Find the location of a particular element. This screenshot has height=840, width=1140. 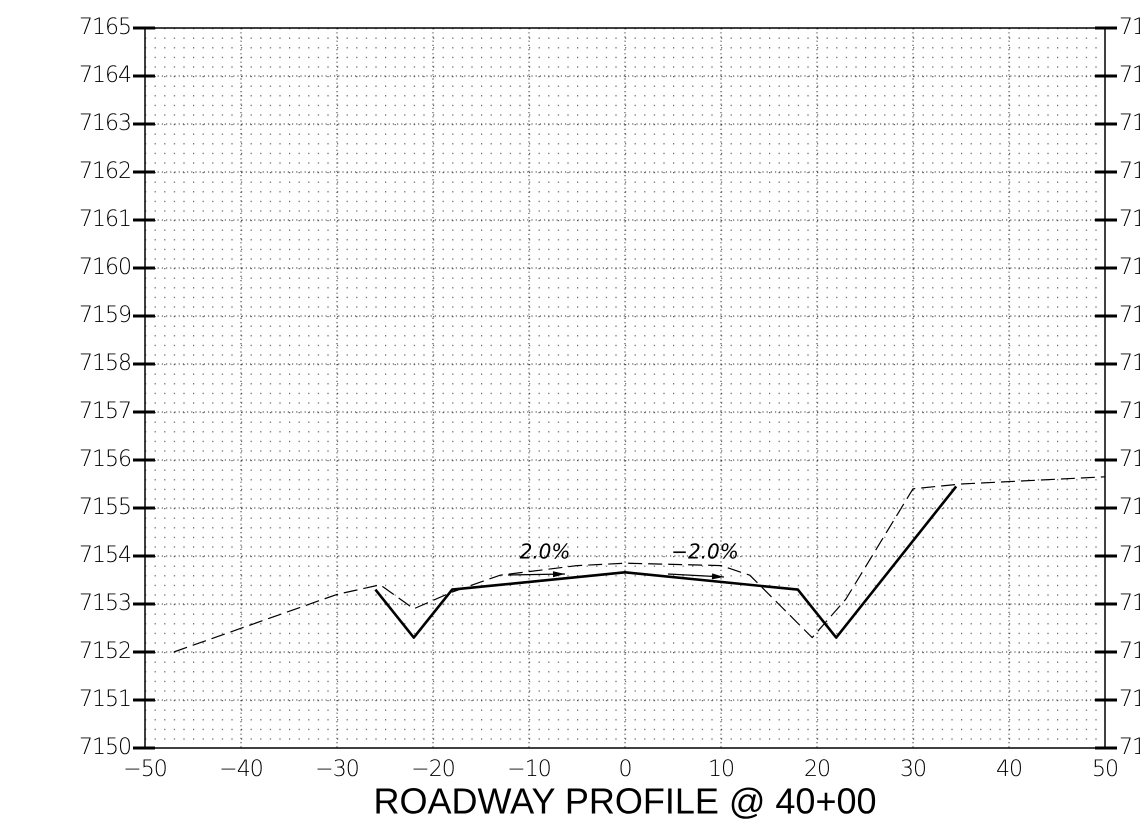

y-tick-label: 7157 is located at coordinates (105, 411).